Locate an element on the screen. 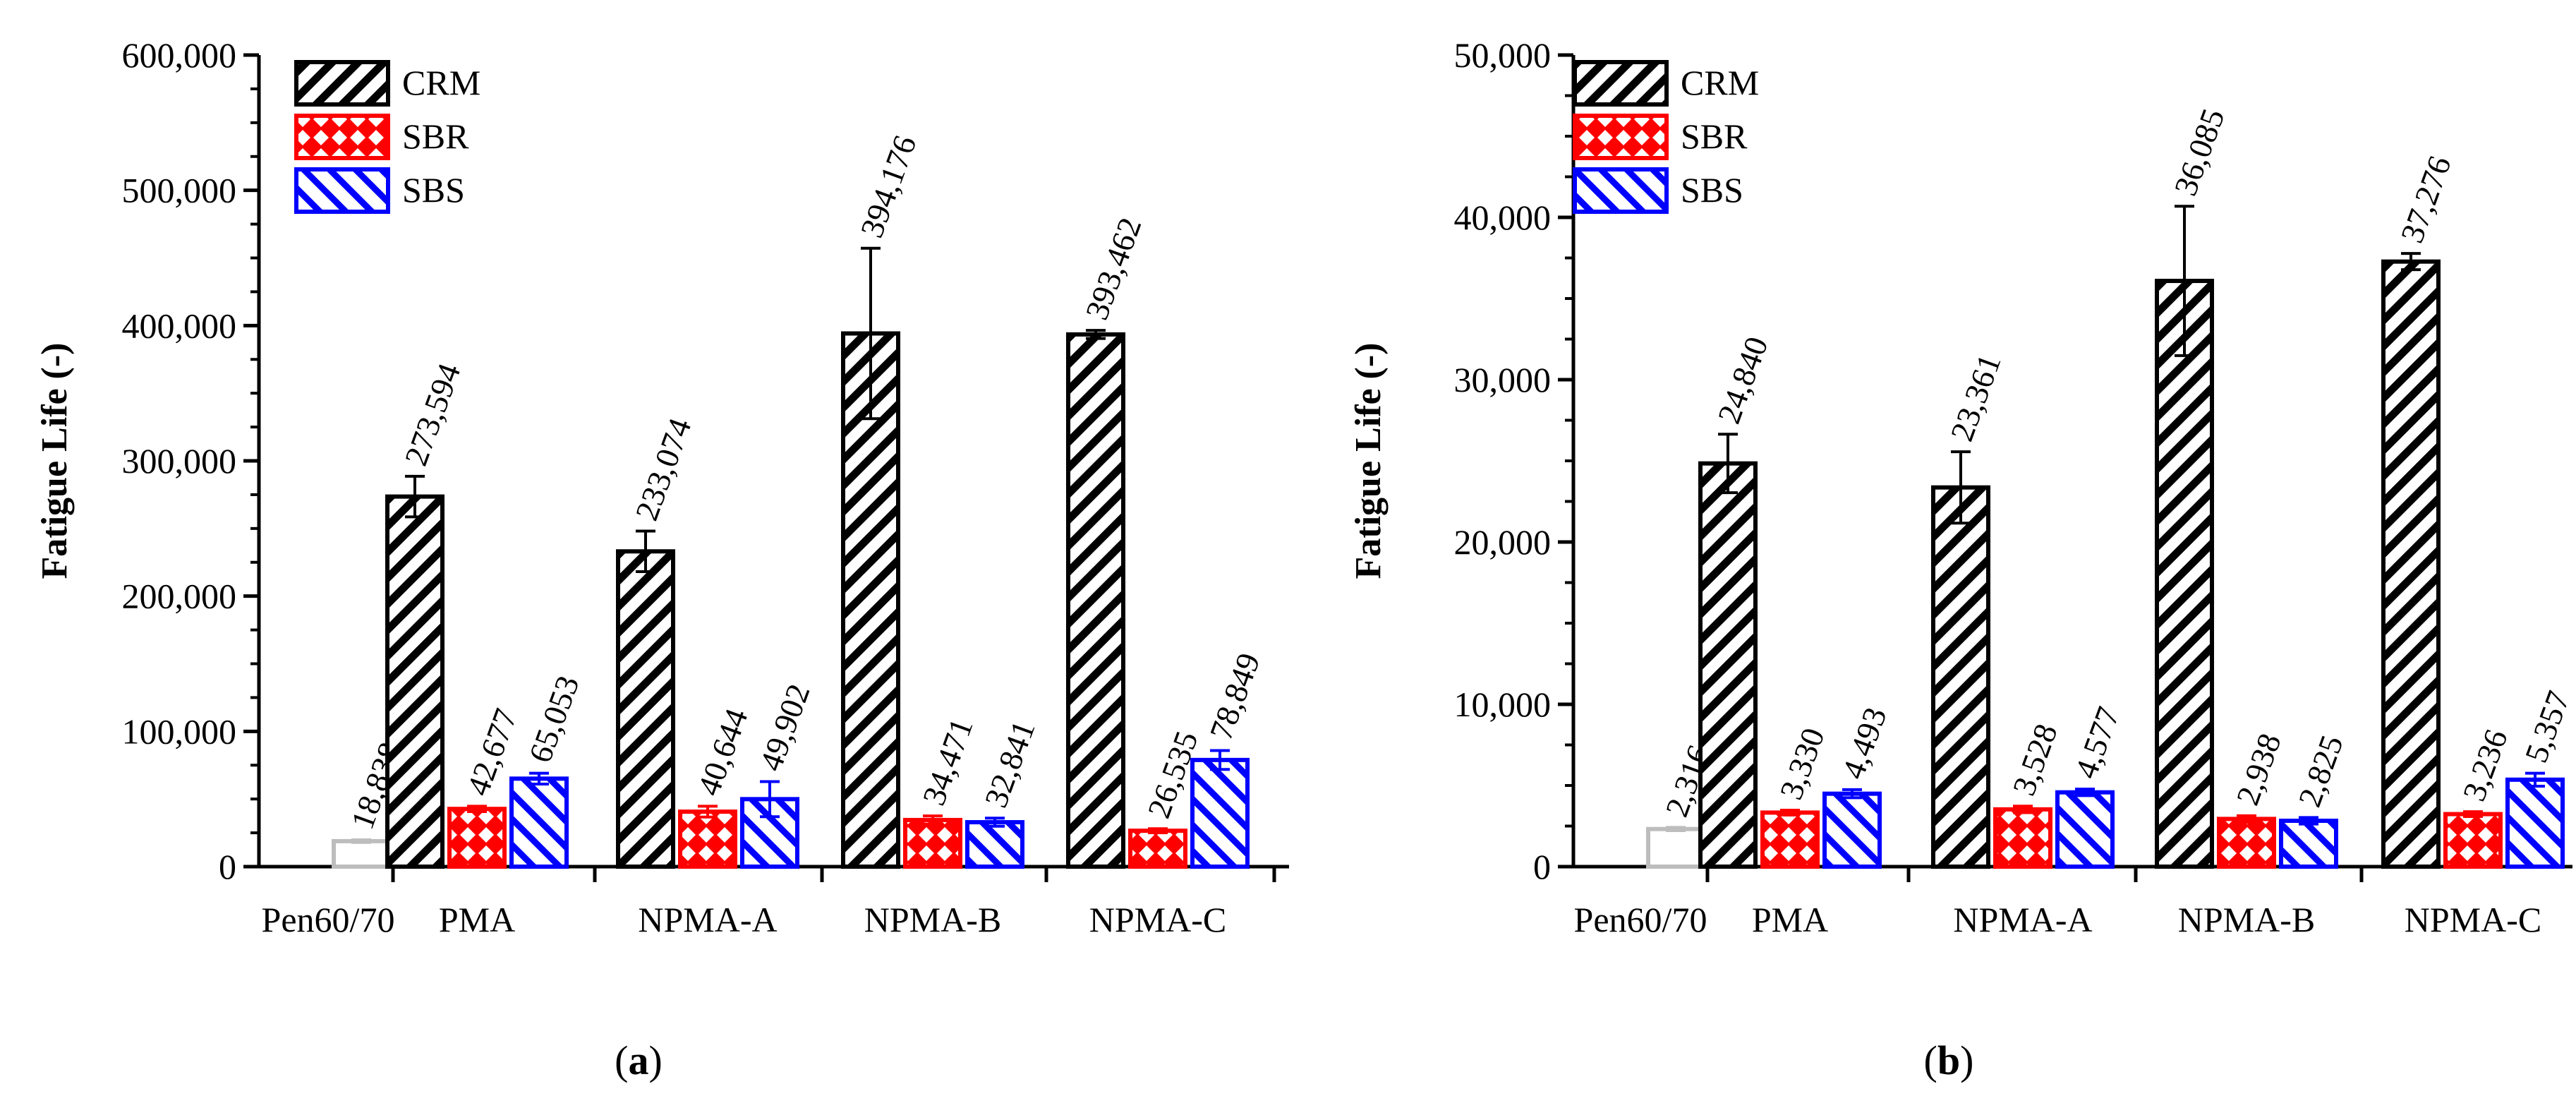  y-tick-label: 30,000 is located at coordinates (1503, 379).